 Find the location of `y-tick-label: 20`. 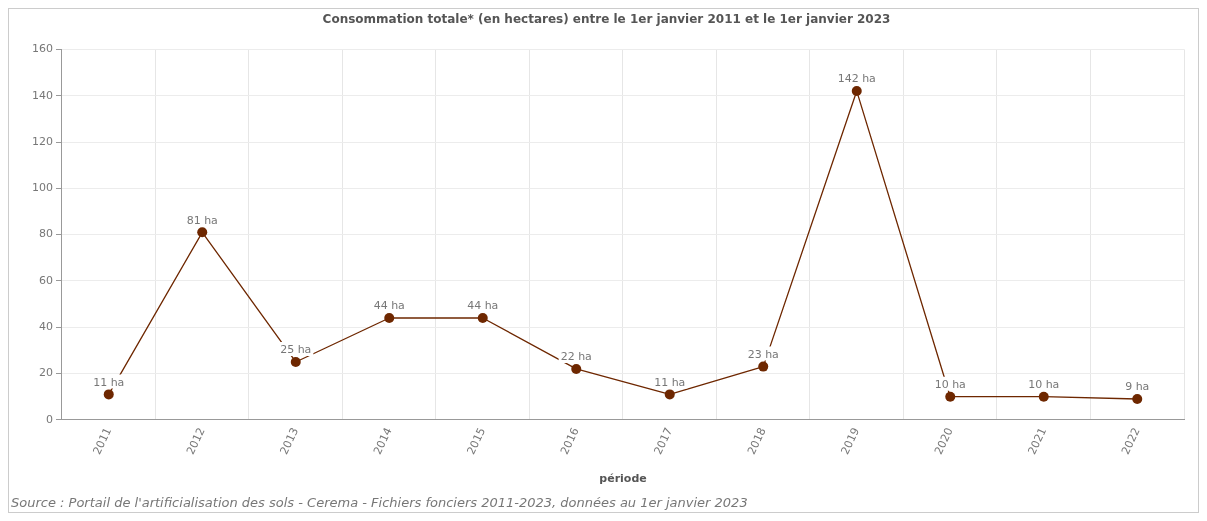

y-tick-label: 20 is located at coordinates (46, 373).